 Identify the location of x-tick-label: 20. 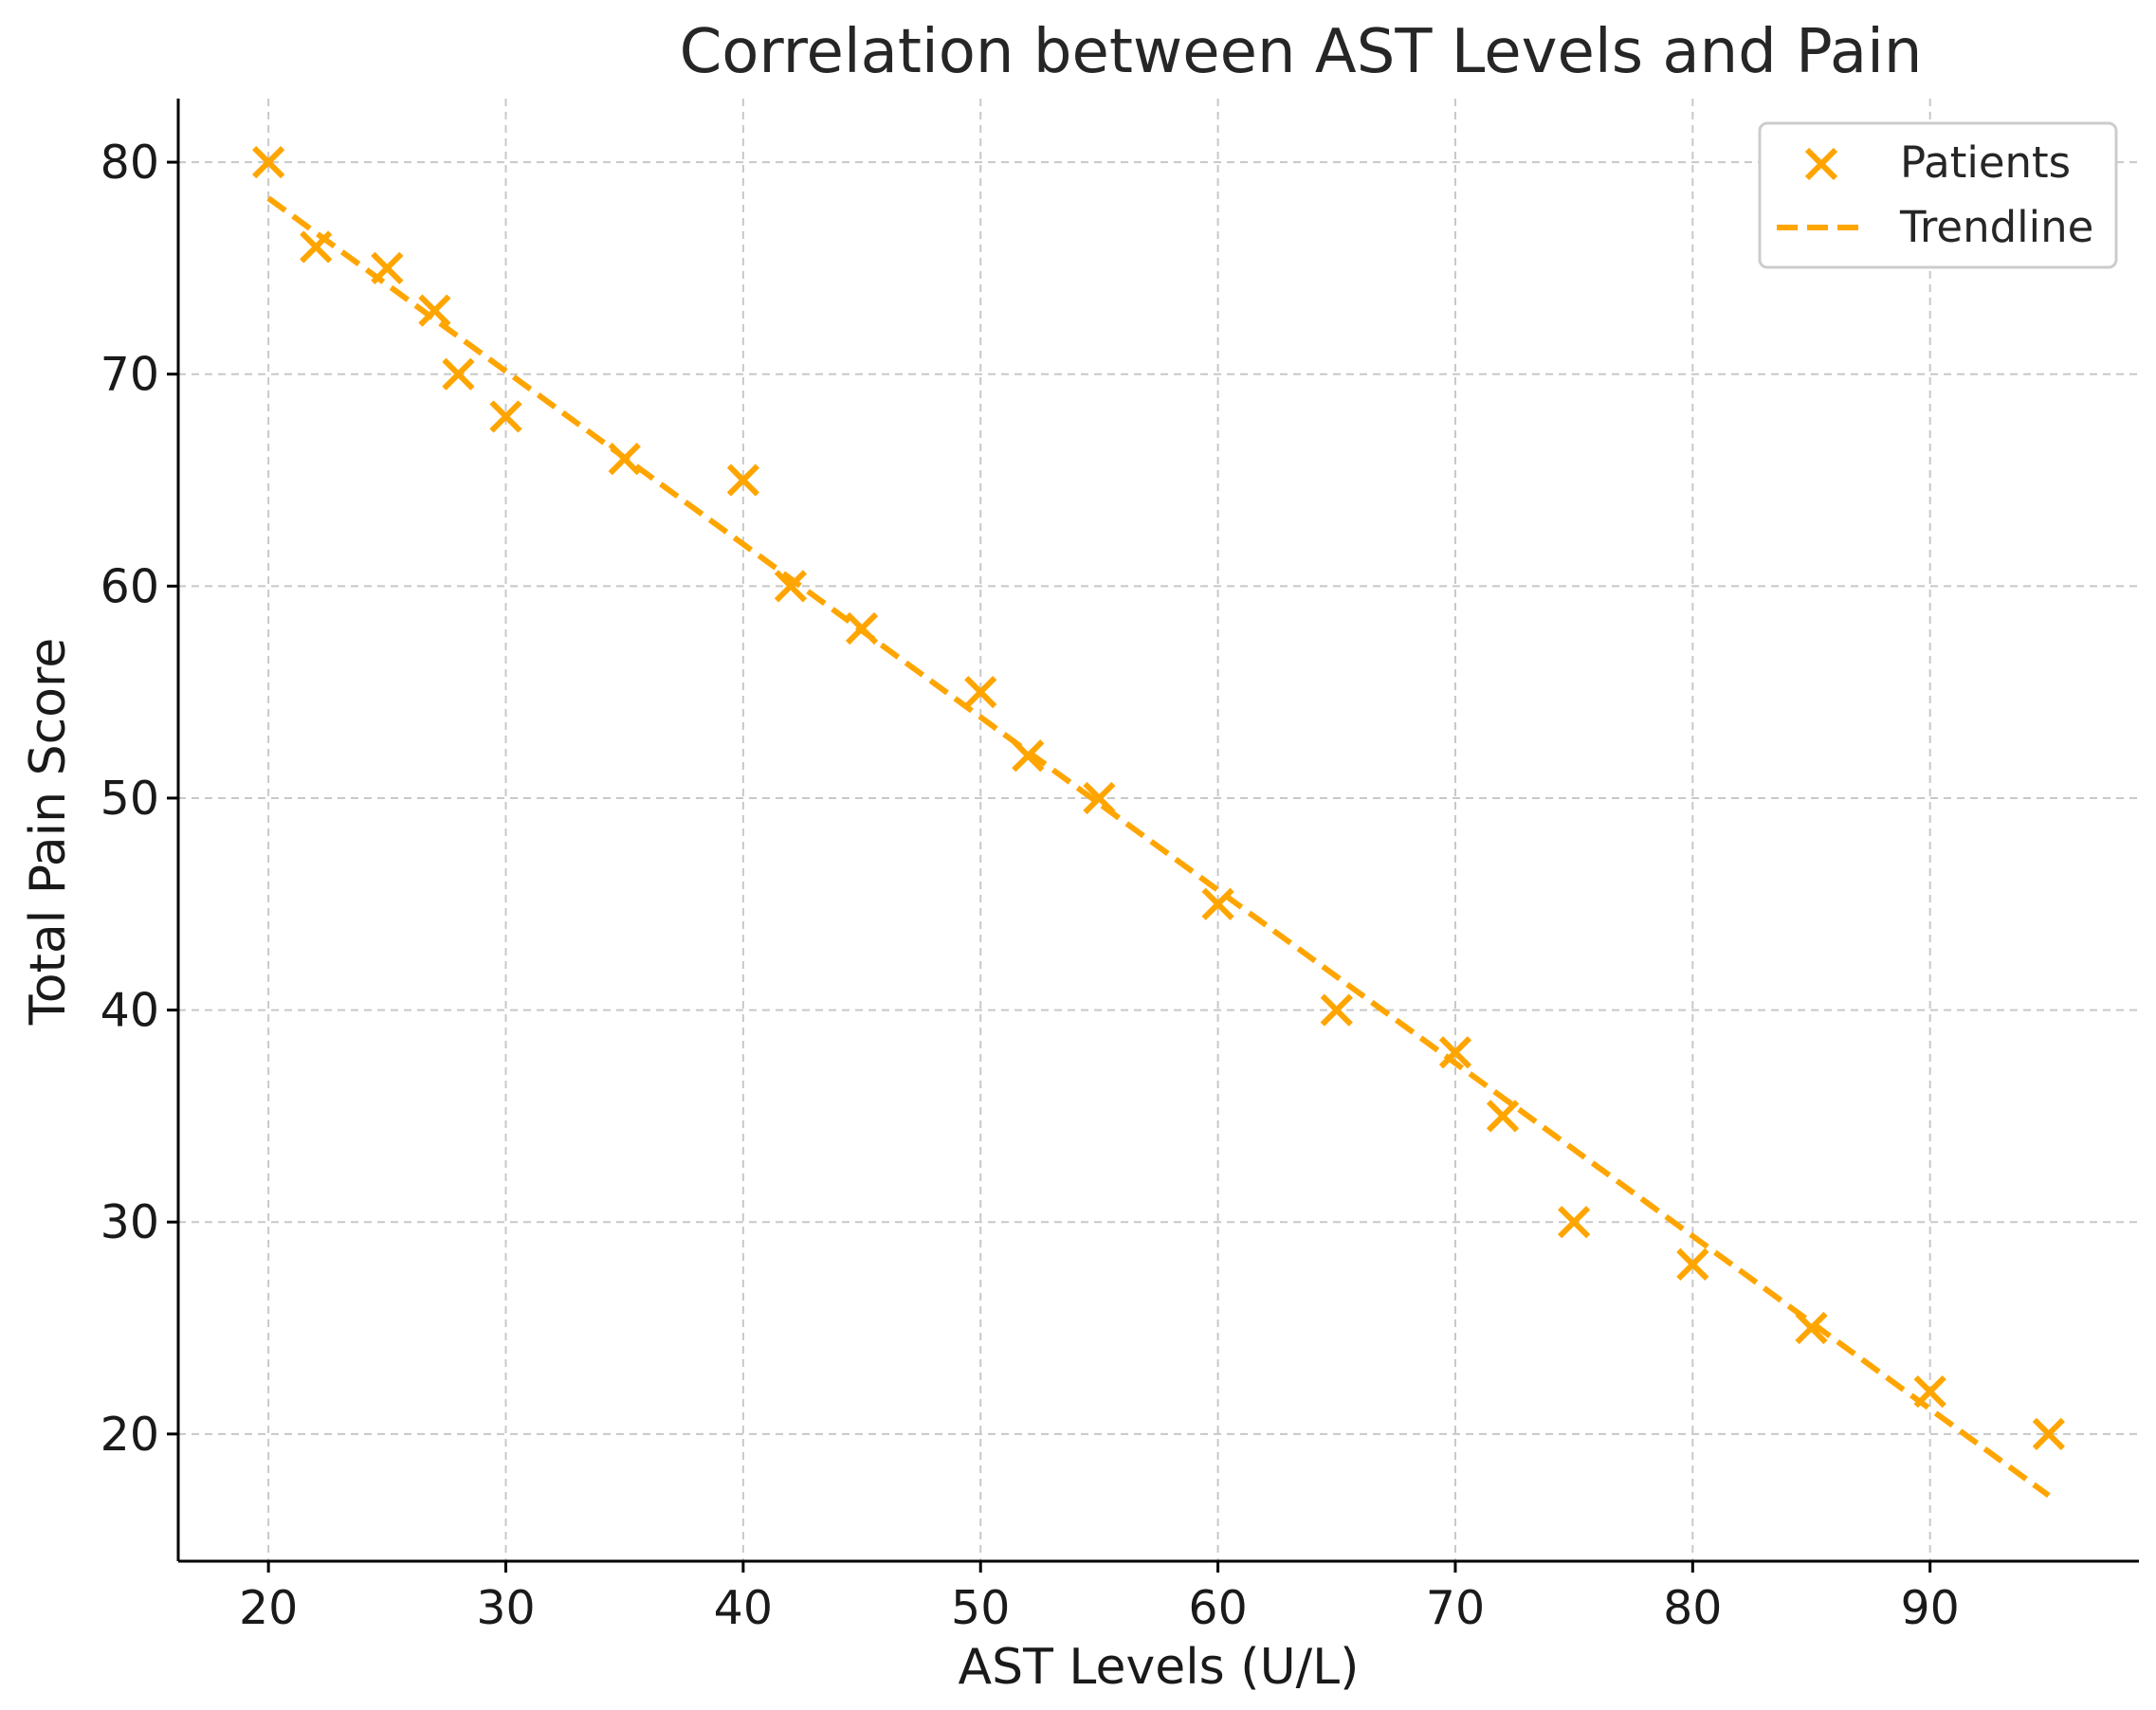
(268, 1608).